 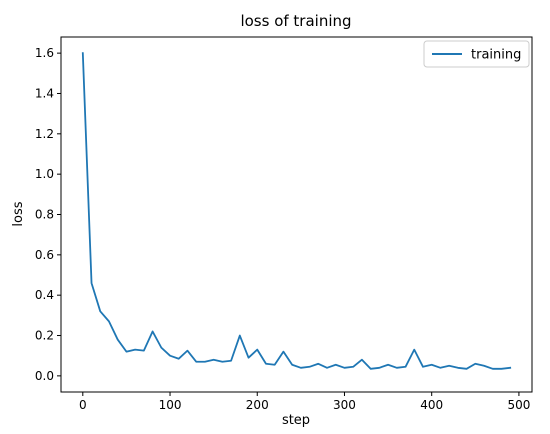 I want to click on x-tick-label: 100, so click(x=170, y=405).